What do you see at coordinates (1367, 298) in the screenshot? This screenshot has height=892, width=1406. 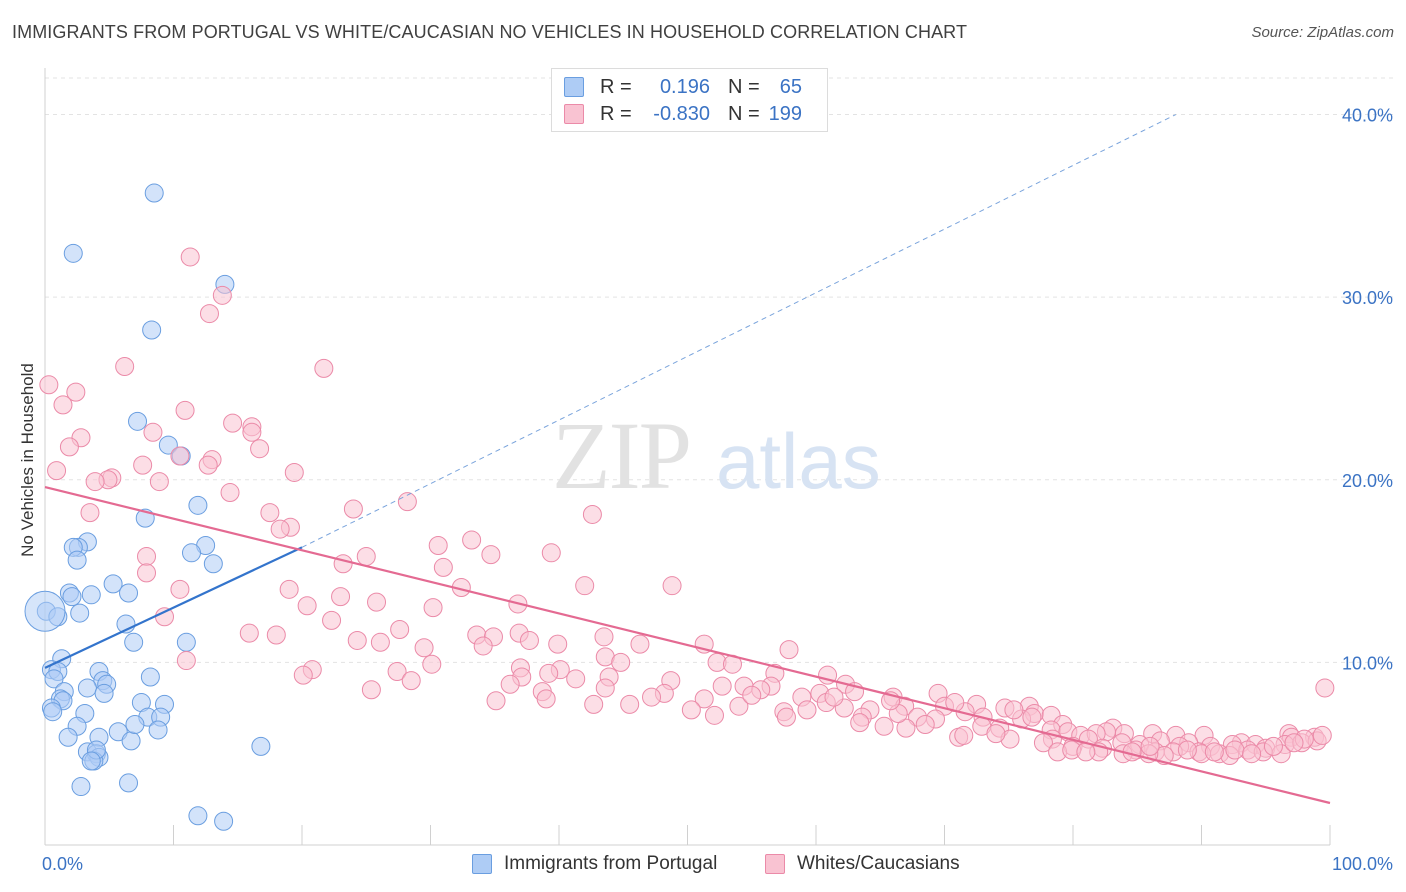 I see `y-tick-label: 30.0%` at bounding box center [1367, 298].